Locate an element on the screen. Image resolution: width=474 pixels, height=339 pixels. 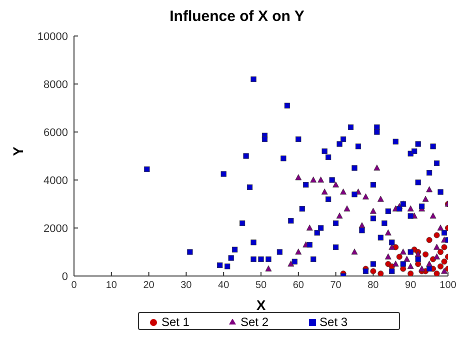
y-tick-label: 8000 is located at coordinates (56, 84).